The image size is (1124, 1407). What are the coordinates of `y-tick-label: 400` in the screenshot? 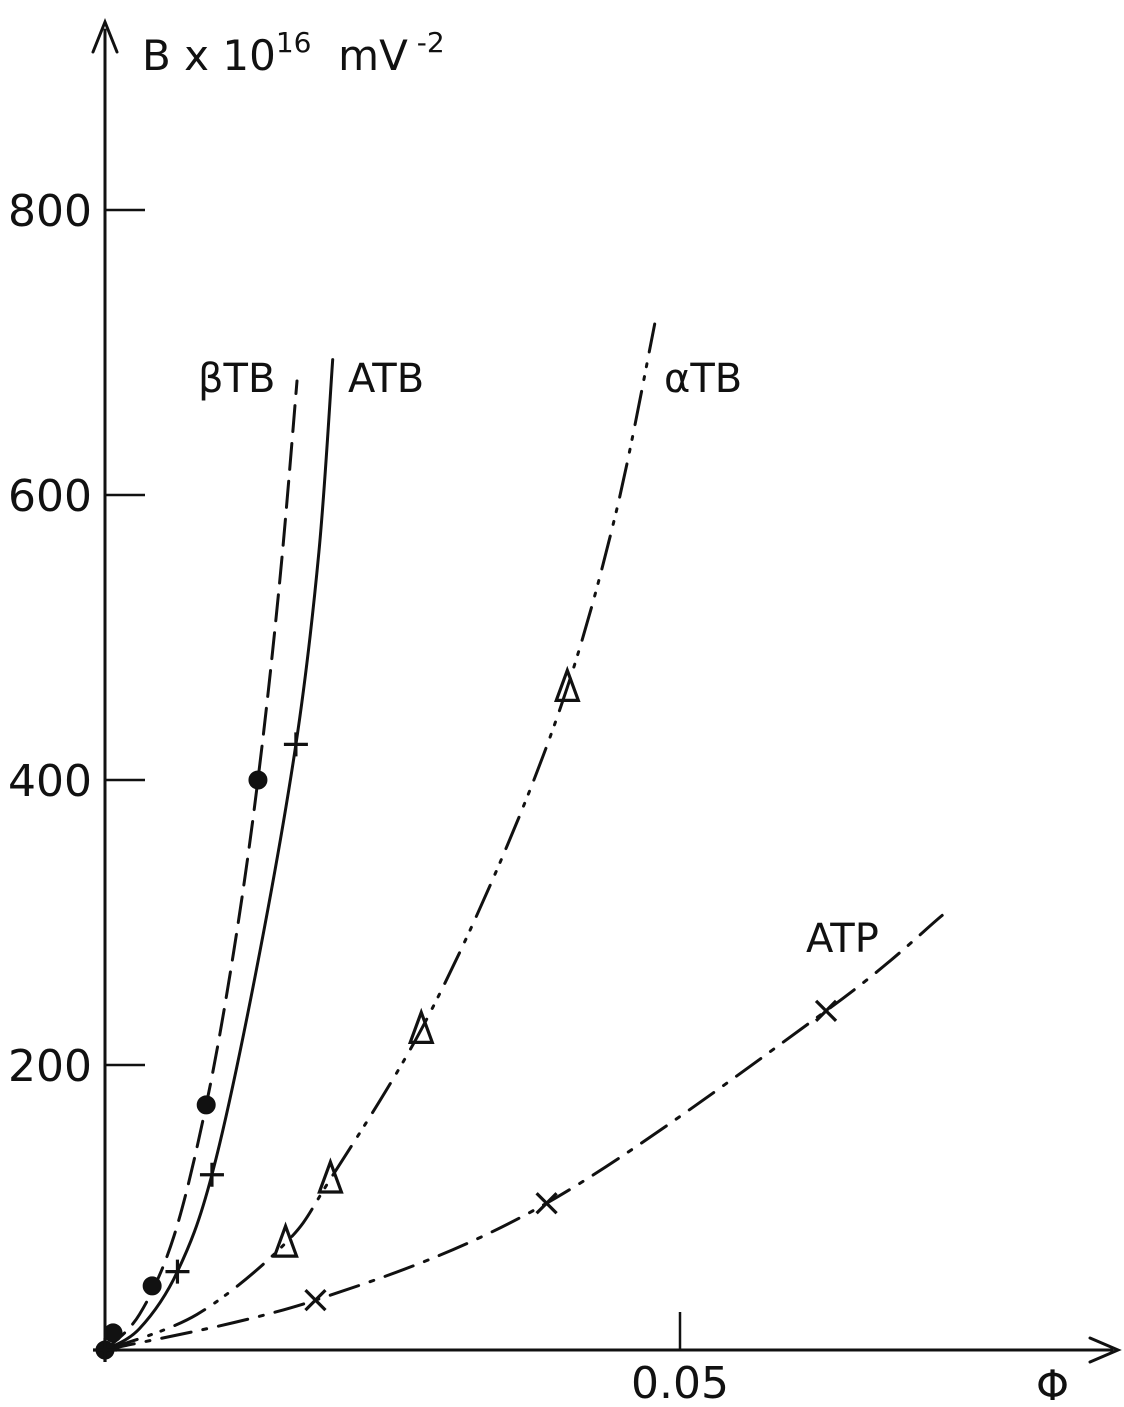 It's located at (50, 781).